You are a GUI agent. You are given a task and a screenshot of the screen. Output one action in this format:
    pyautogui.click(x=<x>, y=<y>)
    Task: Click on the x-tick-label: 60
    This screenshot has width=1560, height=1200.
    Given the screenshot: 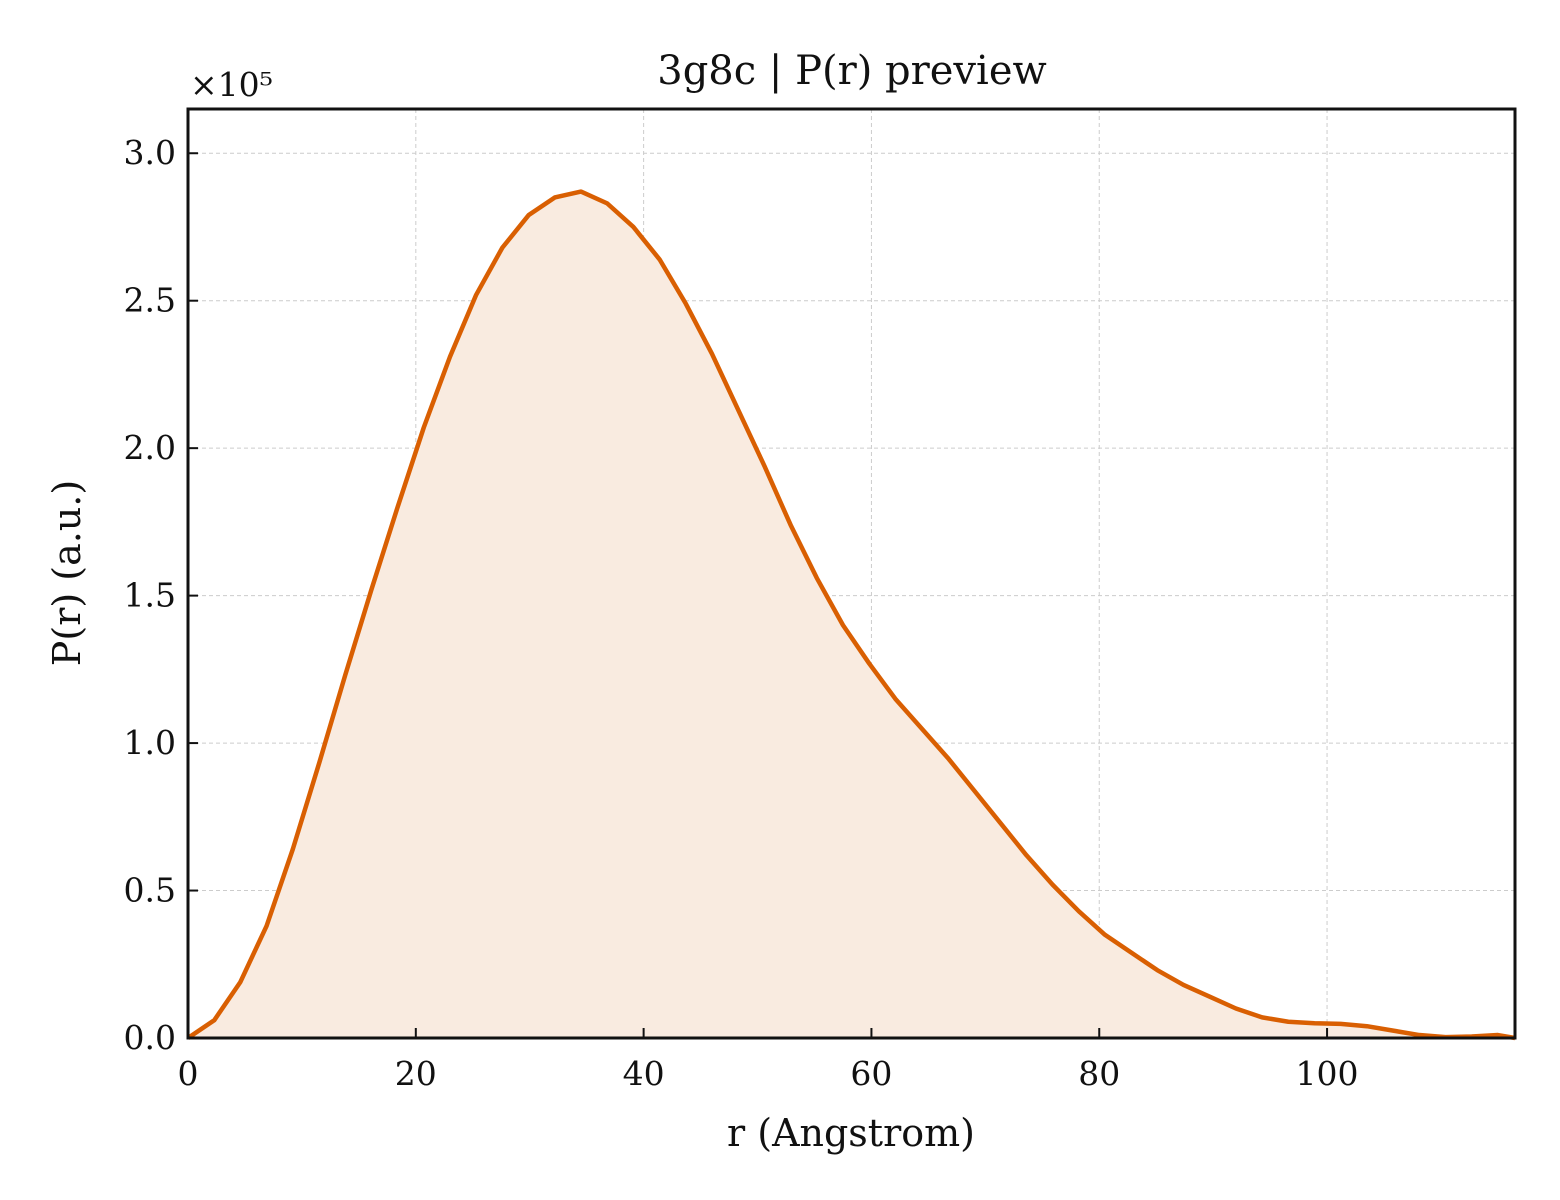 What is the action you would take?
    pyautogui.click(x=871, y=1073)
    